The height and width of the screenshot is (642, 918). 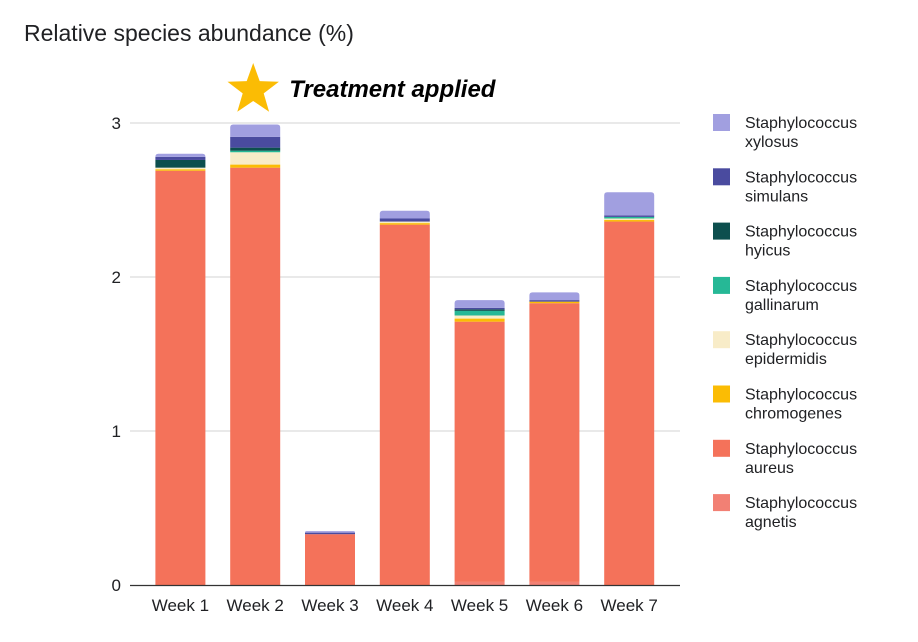 I want to click on legend-label: Staphylococcus aureus, so click(x=801, y=459).